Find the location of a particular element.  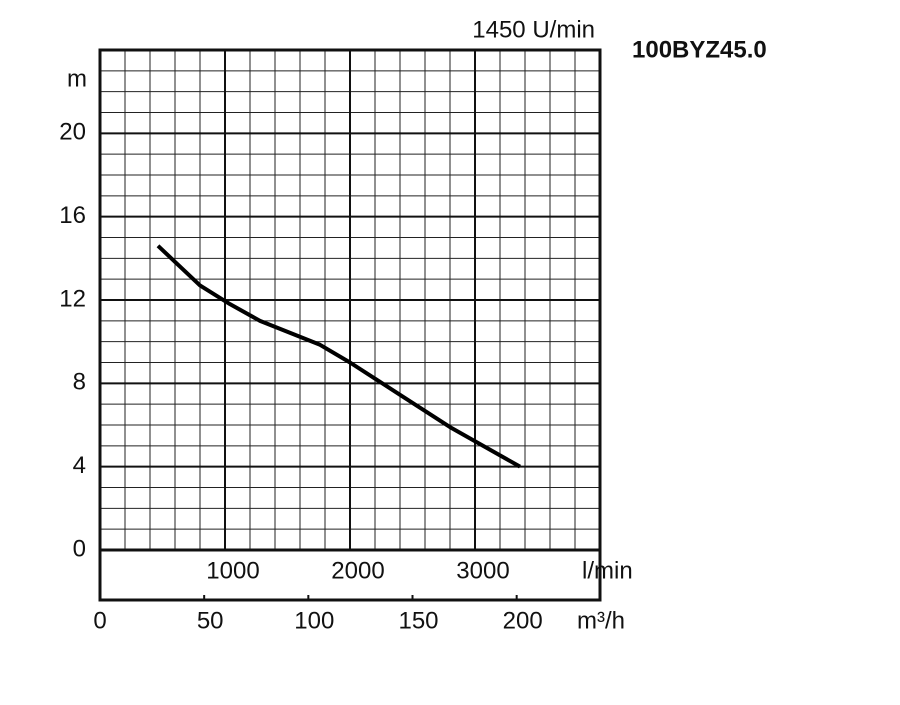

y-axis-label: m is located at coordinates (77, 78).